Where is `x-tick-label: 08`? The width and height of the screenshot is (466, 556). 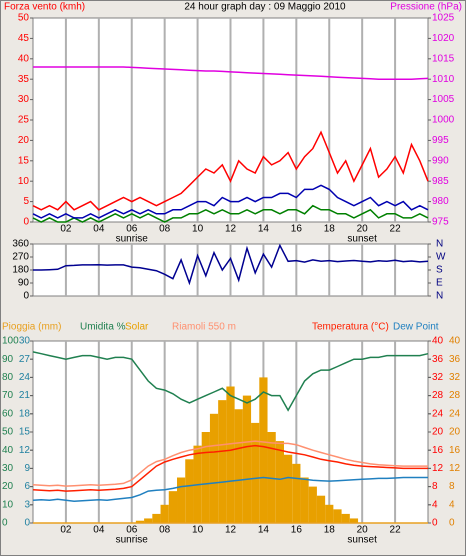 x-tick-label: 08 is located at coordinates (165, 229).